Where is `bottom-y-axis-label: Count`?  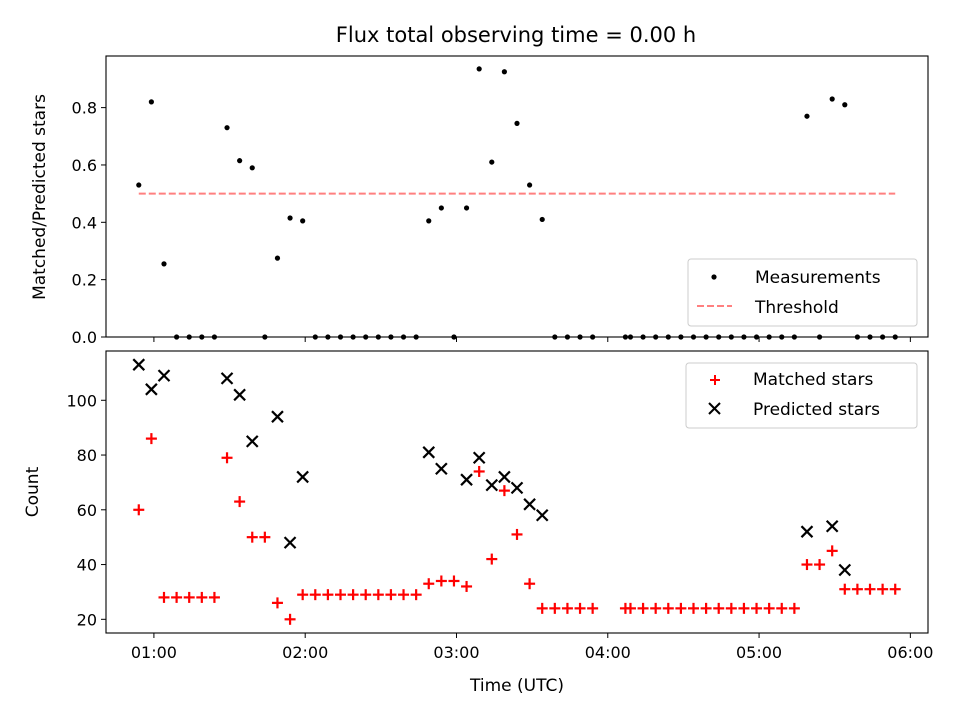
bottom-y-axis-label: Count is located at coordinates (33, 491).